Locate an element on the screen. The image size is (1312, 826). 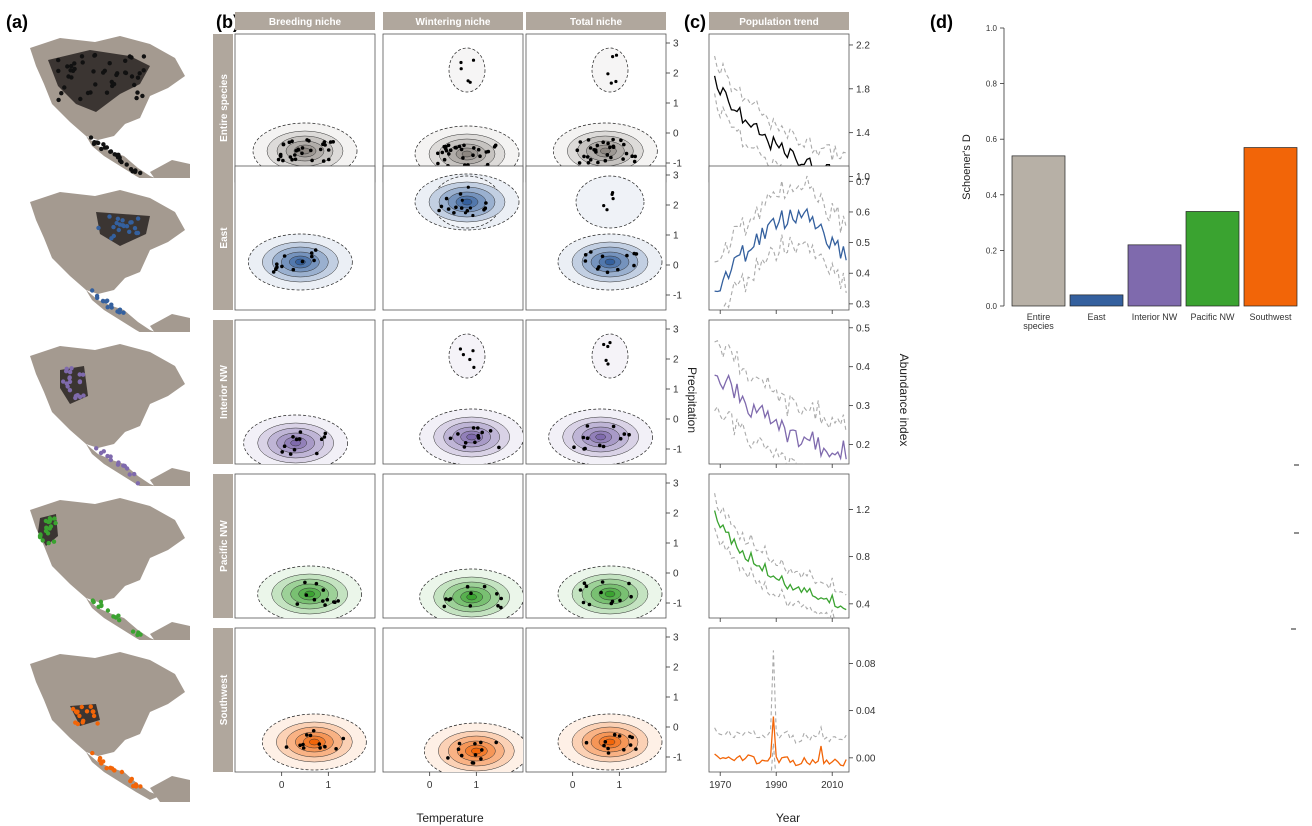
y-tick-label: 1.0 is located at coordinates (863, 177).